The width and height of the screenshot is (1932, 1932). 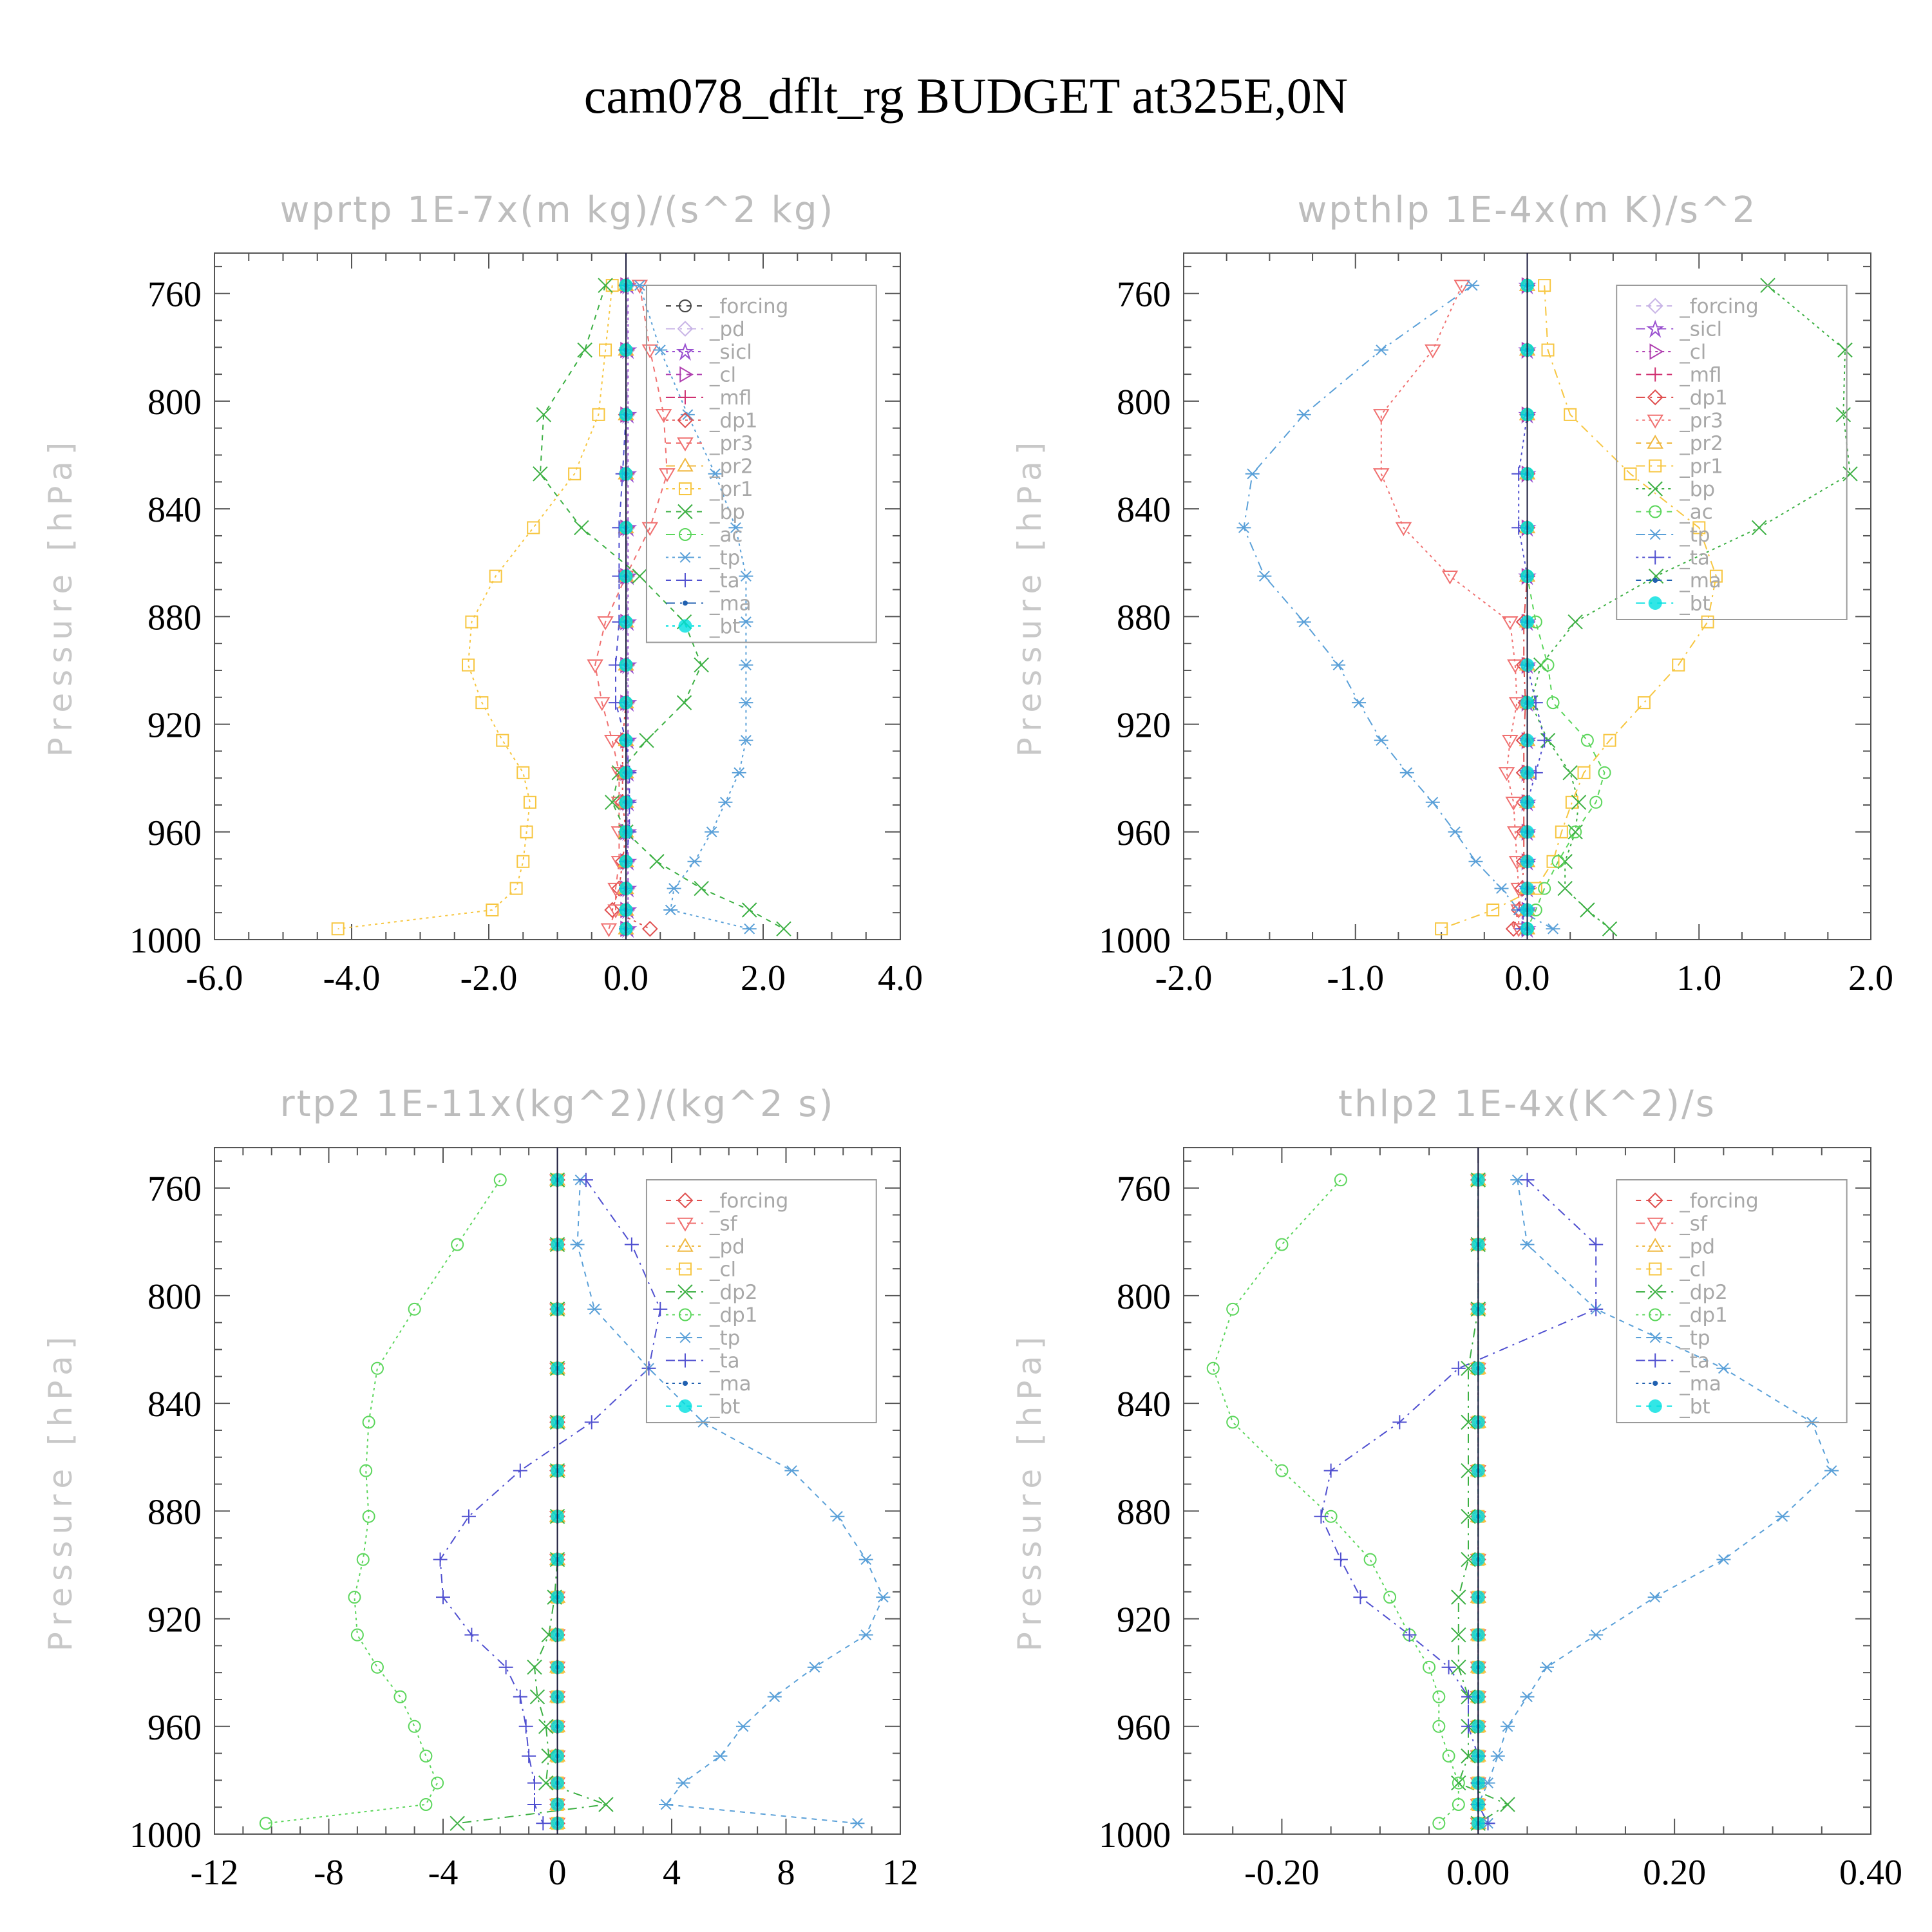 I want to click on y-axis-label: Pressure [hPa], so click(x=60, y=1492).